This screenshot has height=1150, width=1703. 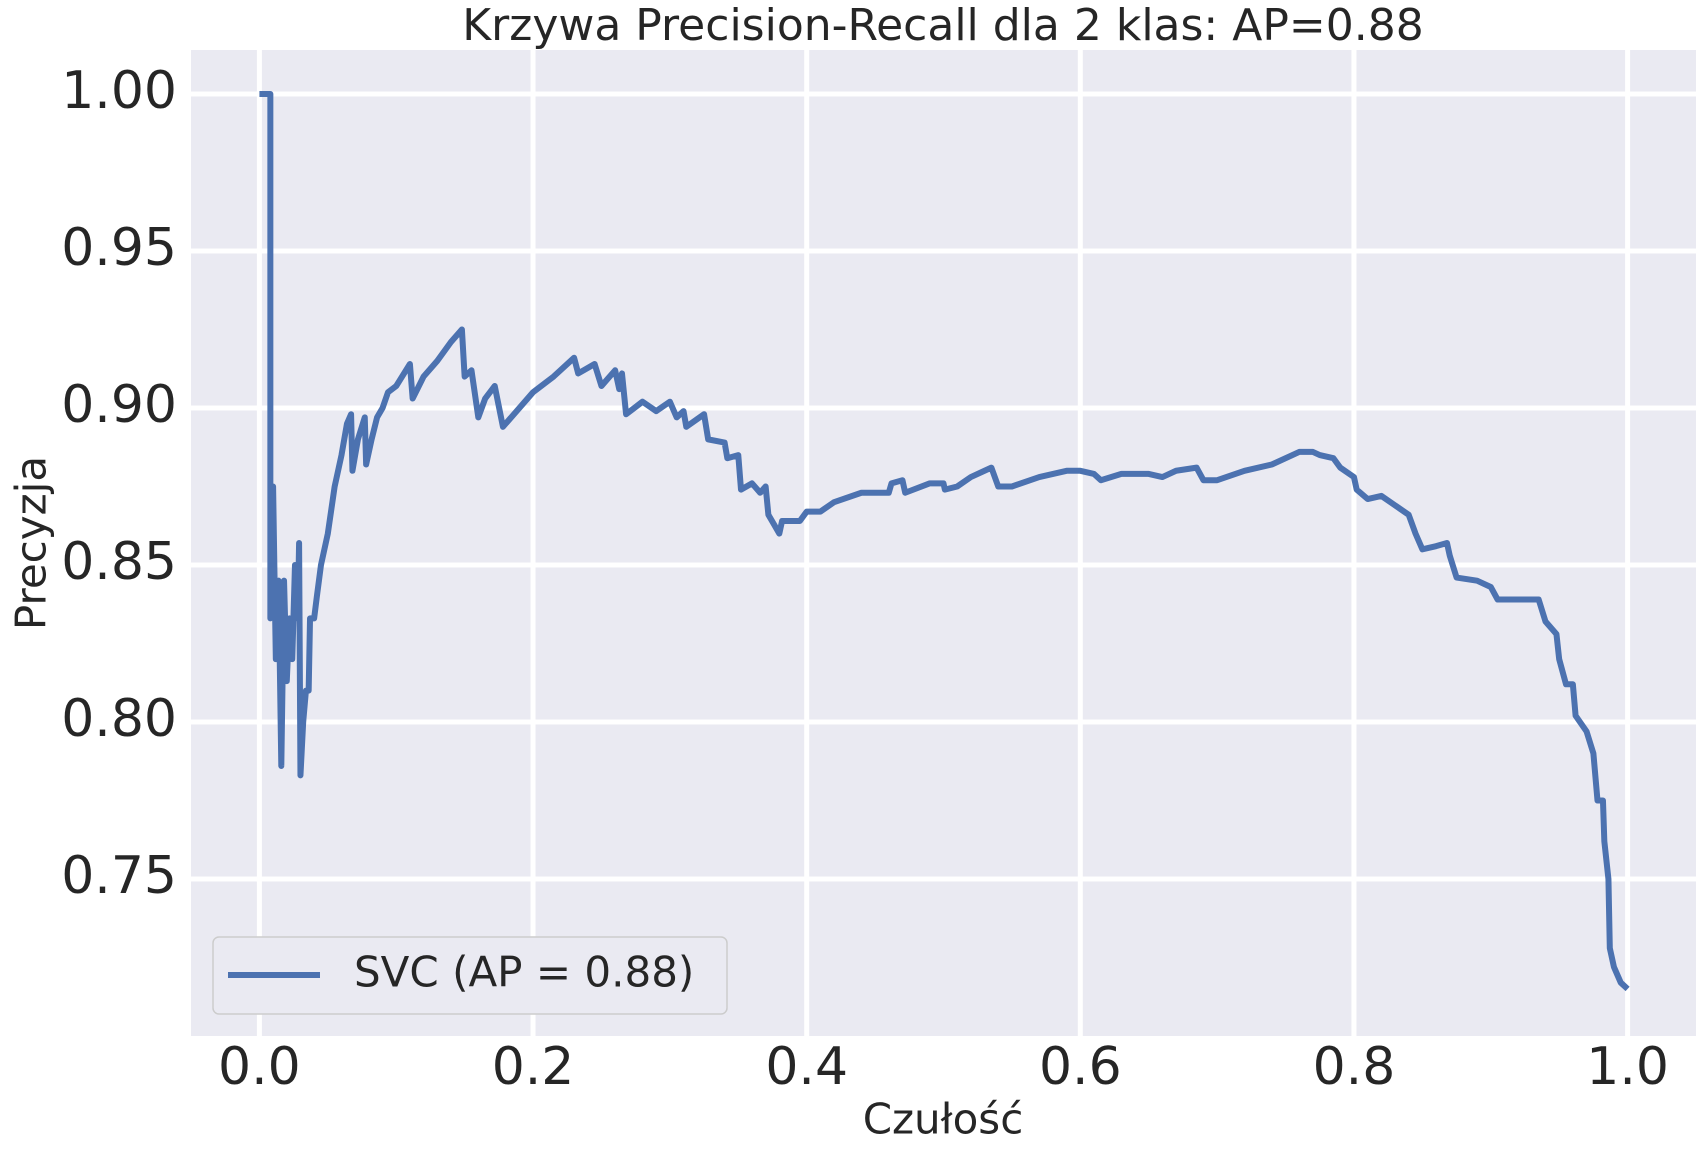 What do you see at coordinates (533, 1067) in the screenshot?
I see `x-tick-label: 0.2` at bounding box center [533, 1067].